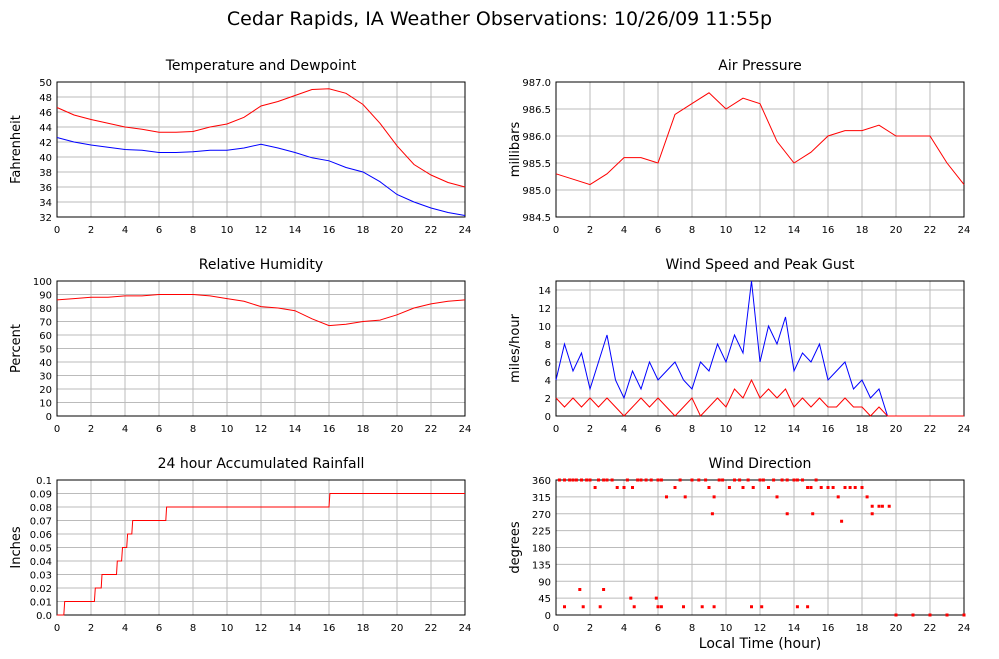  I want to click on y-tick-label: 46, so click(45, 113).